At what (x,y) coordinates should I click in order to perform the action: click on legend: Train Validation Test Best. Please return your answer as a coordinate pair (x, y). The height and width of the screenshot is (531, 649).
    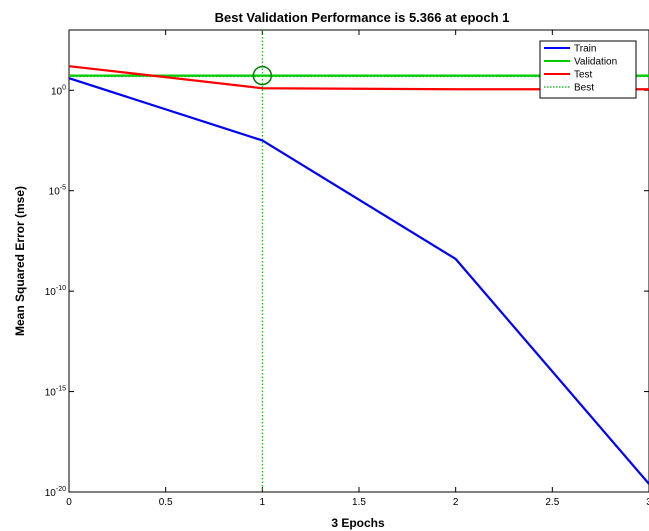
    Looking at the image, I should click on (588, 69).